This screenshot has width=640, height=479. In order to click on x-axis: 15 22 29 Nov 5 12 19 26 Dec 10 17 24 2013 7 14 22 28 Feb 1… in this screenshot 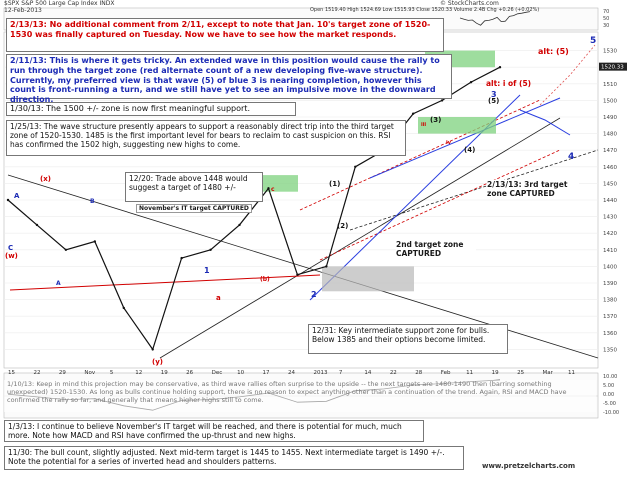, I will do `click(291, 373)`.